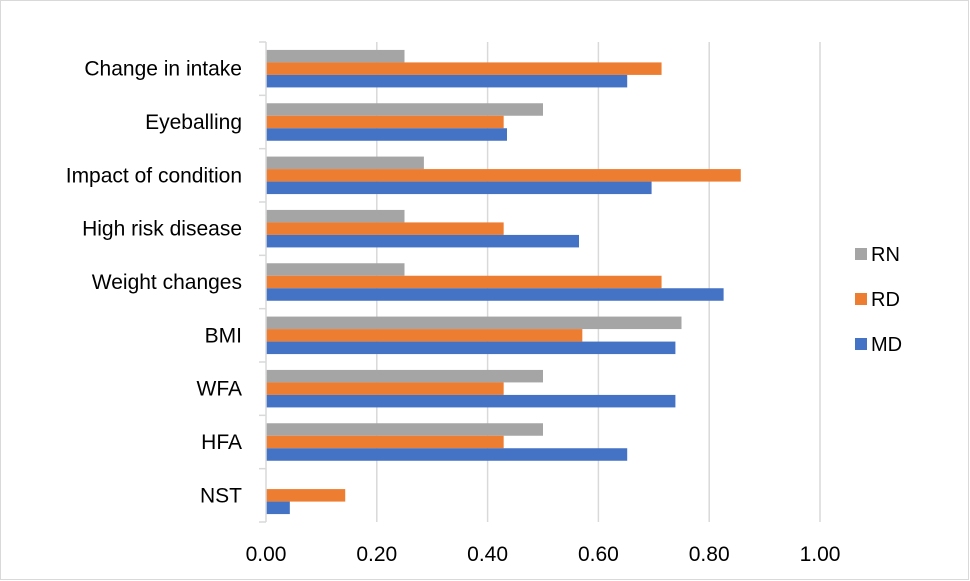  Describe the element at coordinates (885, 255) in the screenshot. I see `legend-label-rn: RN` at that location.